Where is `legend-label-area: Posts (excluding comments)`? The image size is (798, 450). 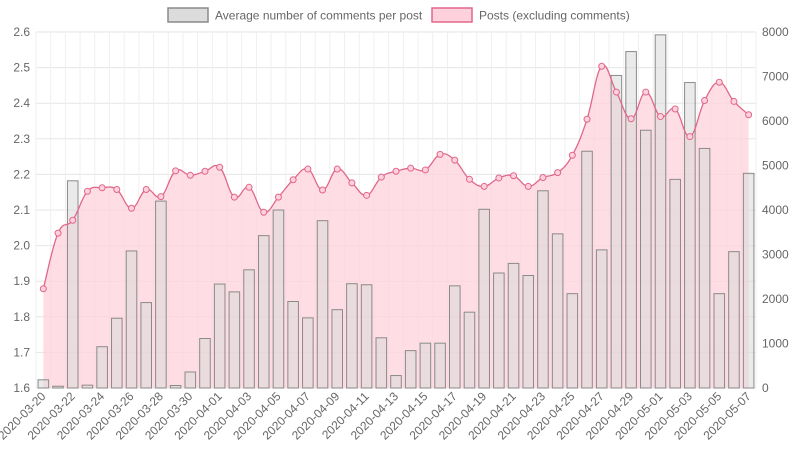 legend-label-area: Posts (excluding comments) is located at coordinates (554, 16).